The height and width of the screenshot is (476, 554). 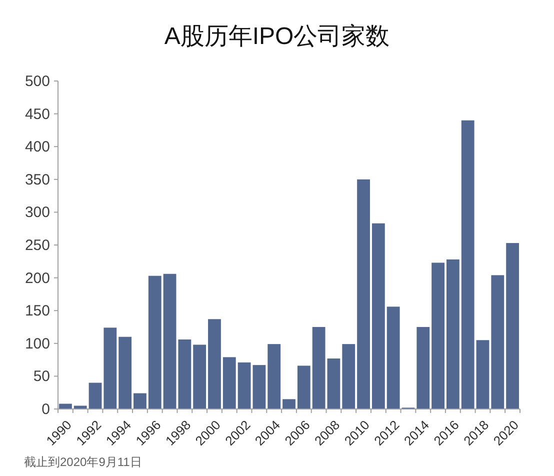 I want to click on y-tick-label: 250, so click(x=37, y=245).